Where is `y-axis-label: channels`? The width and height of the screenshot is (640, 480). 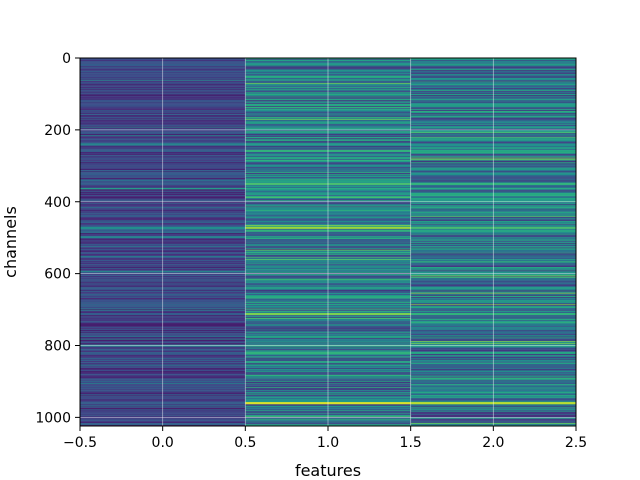 y-axis-label: channels is located at coordinates (10, 242).